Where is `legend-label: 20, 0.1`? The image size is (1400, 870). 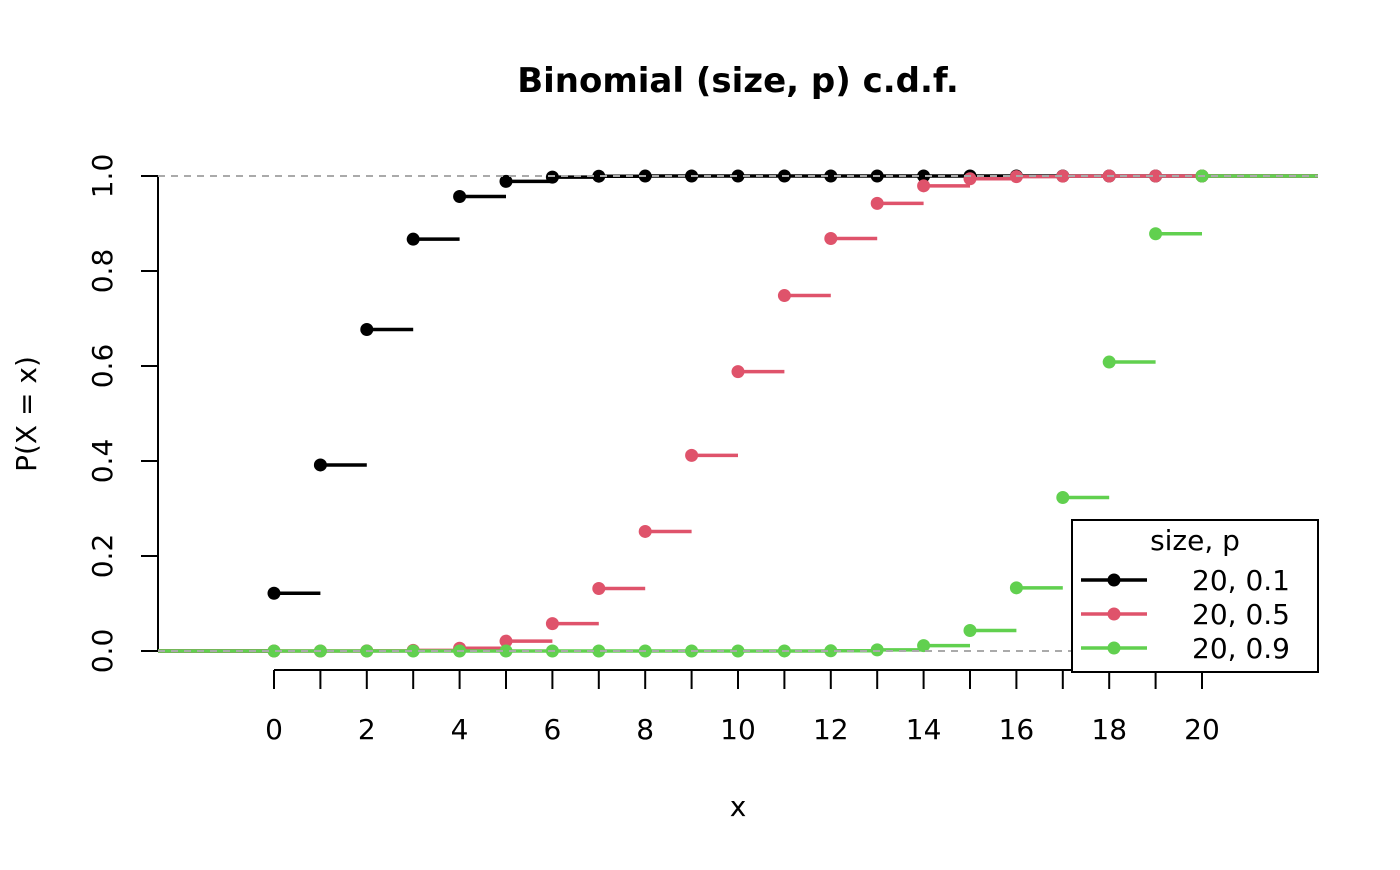
legend-label: 20, 0.1 is located at coordinates (1241, 580).